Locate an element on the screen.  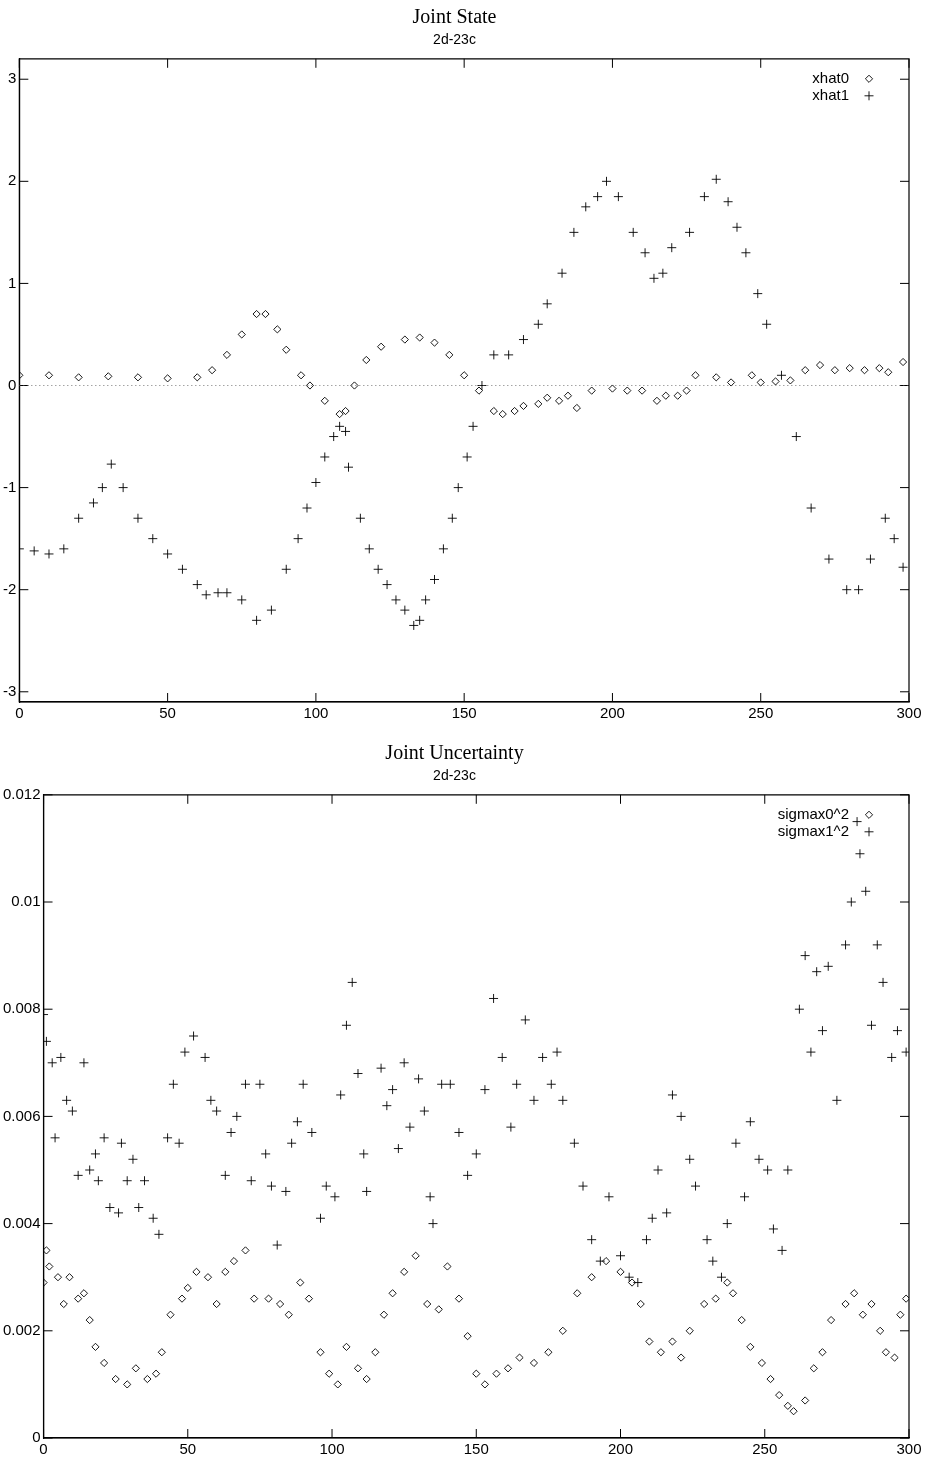
y-tick-label: 0.004 is located at coordinates (21, 1222).